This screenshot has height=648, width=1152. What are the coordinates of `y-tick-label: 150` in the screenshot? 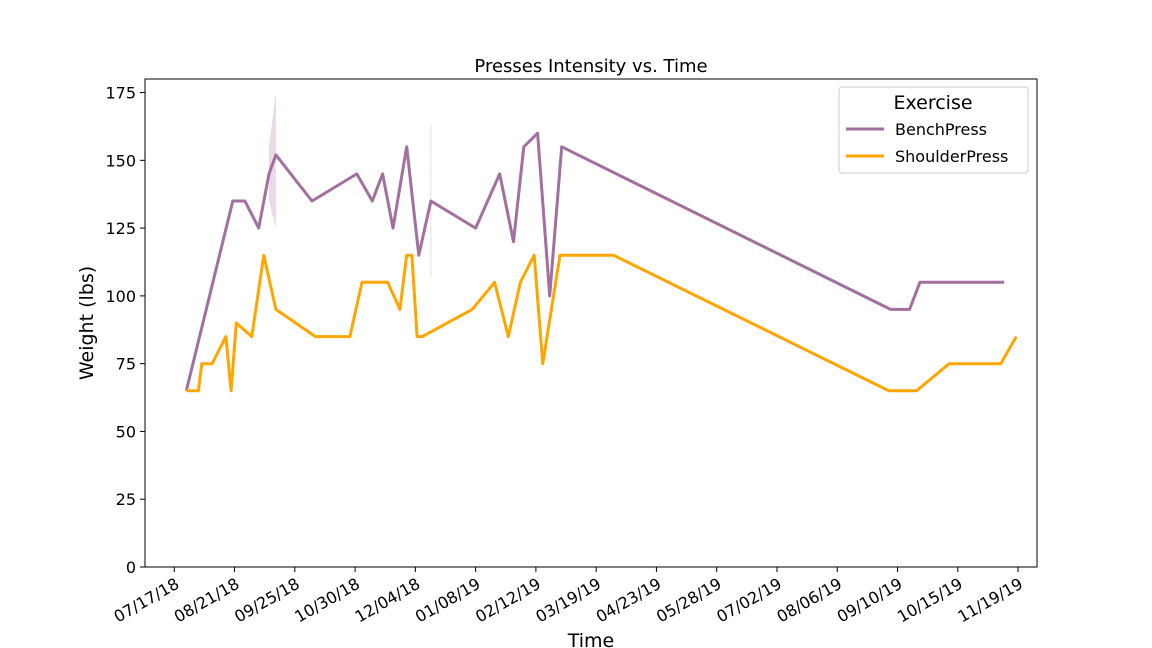 It's located at (120, 160).